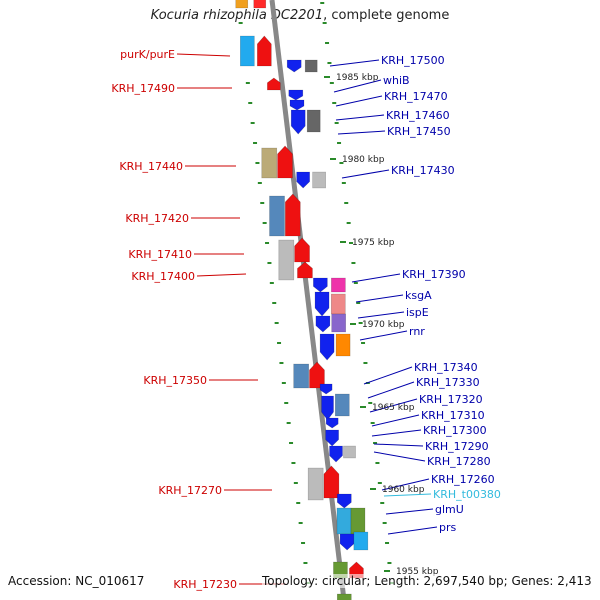  I want to click on right-gene-label: KRH_17330, so click(448, 382).